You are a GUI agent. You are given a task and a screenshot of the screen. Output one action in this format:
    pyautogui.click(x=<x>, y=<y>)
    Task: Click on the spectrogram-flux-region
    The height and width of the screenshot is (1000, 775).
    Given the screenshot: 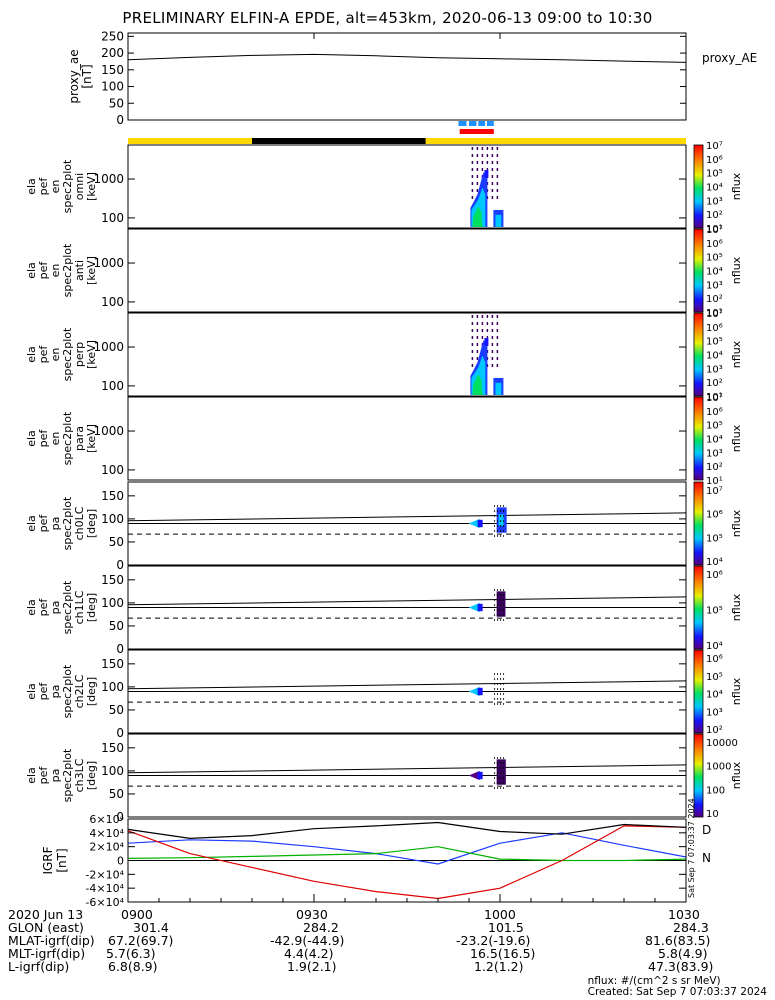 What is the action you would take?
    pyautogui.click(x=486, y=342)
    